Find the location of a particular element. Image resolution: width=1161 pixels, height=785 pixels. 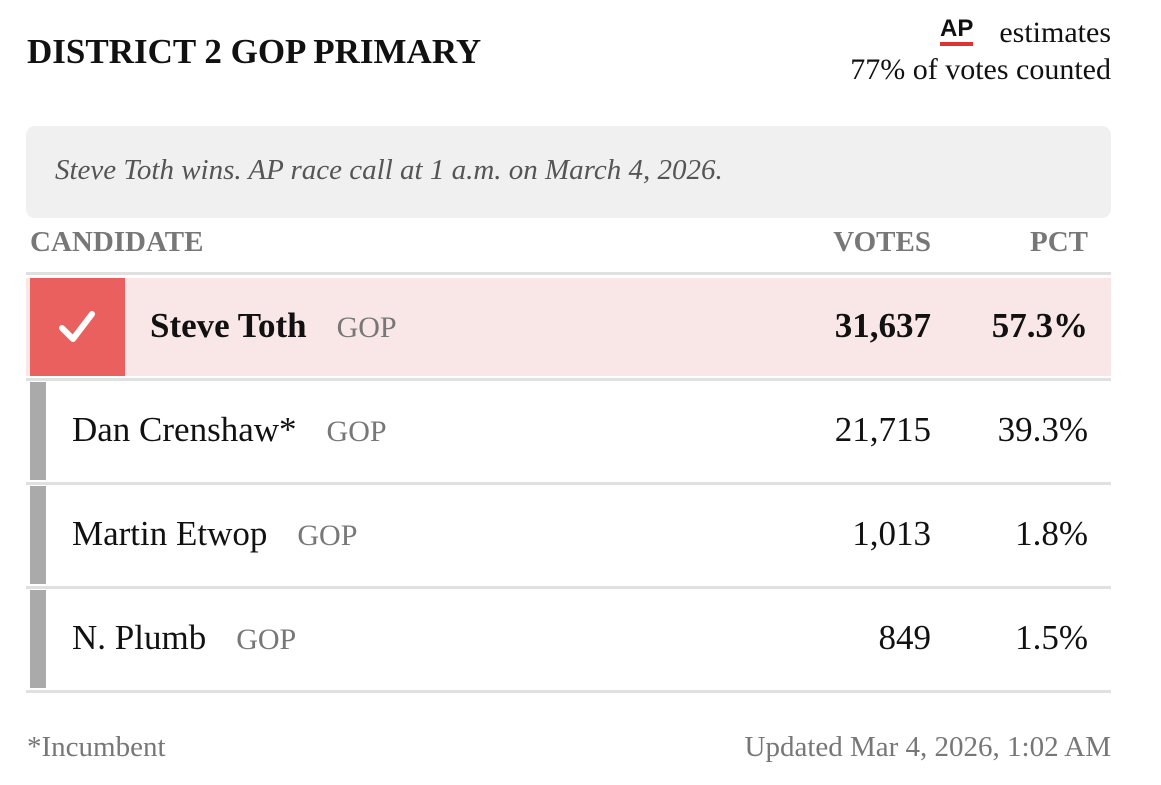

pct: 57.3% is located at coordinates (1039, 325).